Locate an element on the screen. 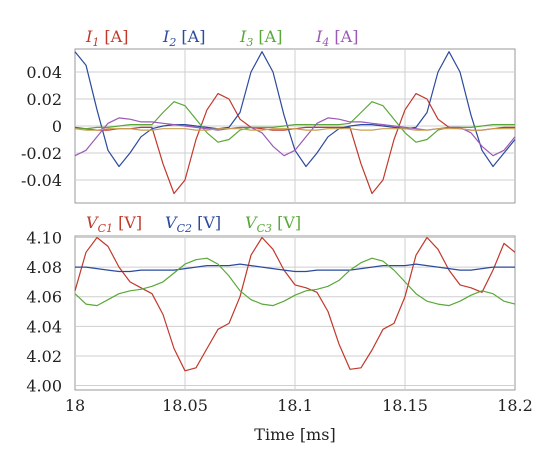 The height and width of the screenshot is (457, 550). voltage-y-ticks: 4.10 4.08 4.06 4.04 4.02 4.00 is located at coordinates (44, 311).